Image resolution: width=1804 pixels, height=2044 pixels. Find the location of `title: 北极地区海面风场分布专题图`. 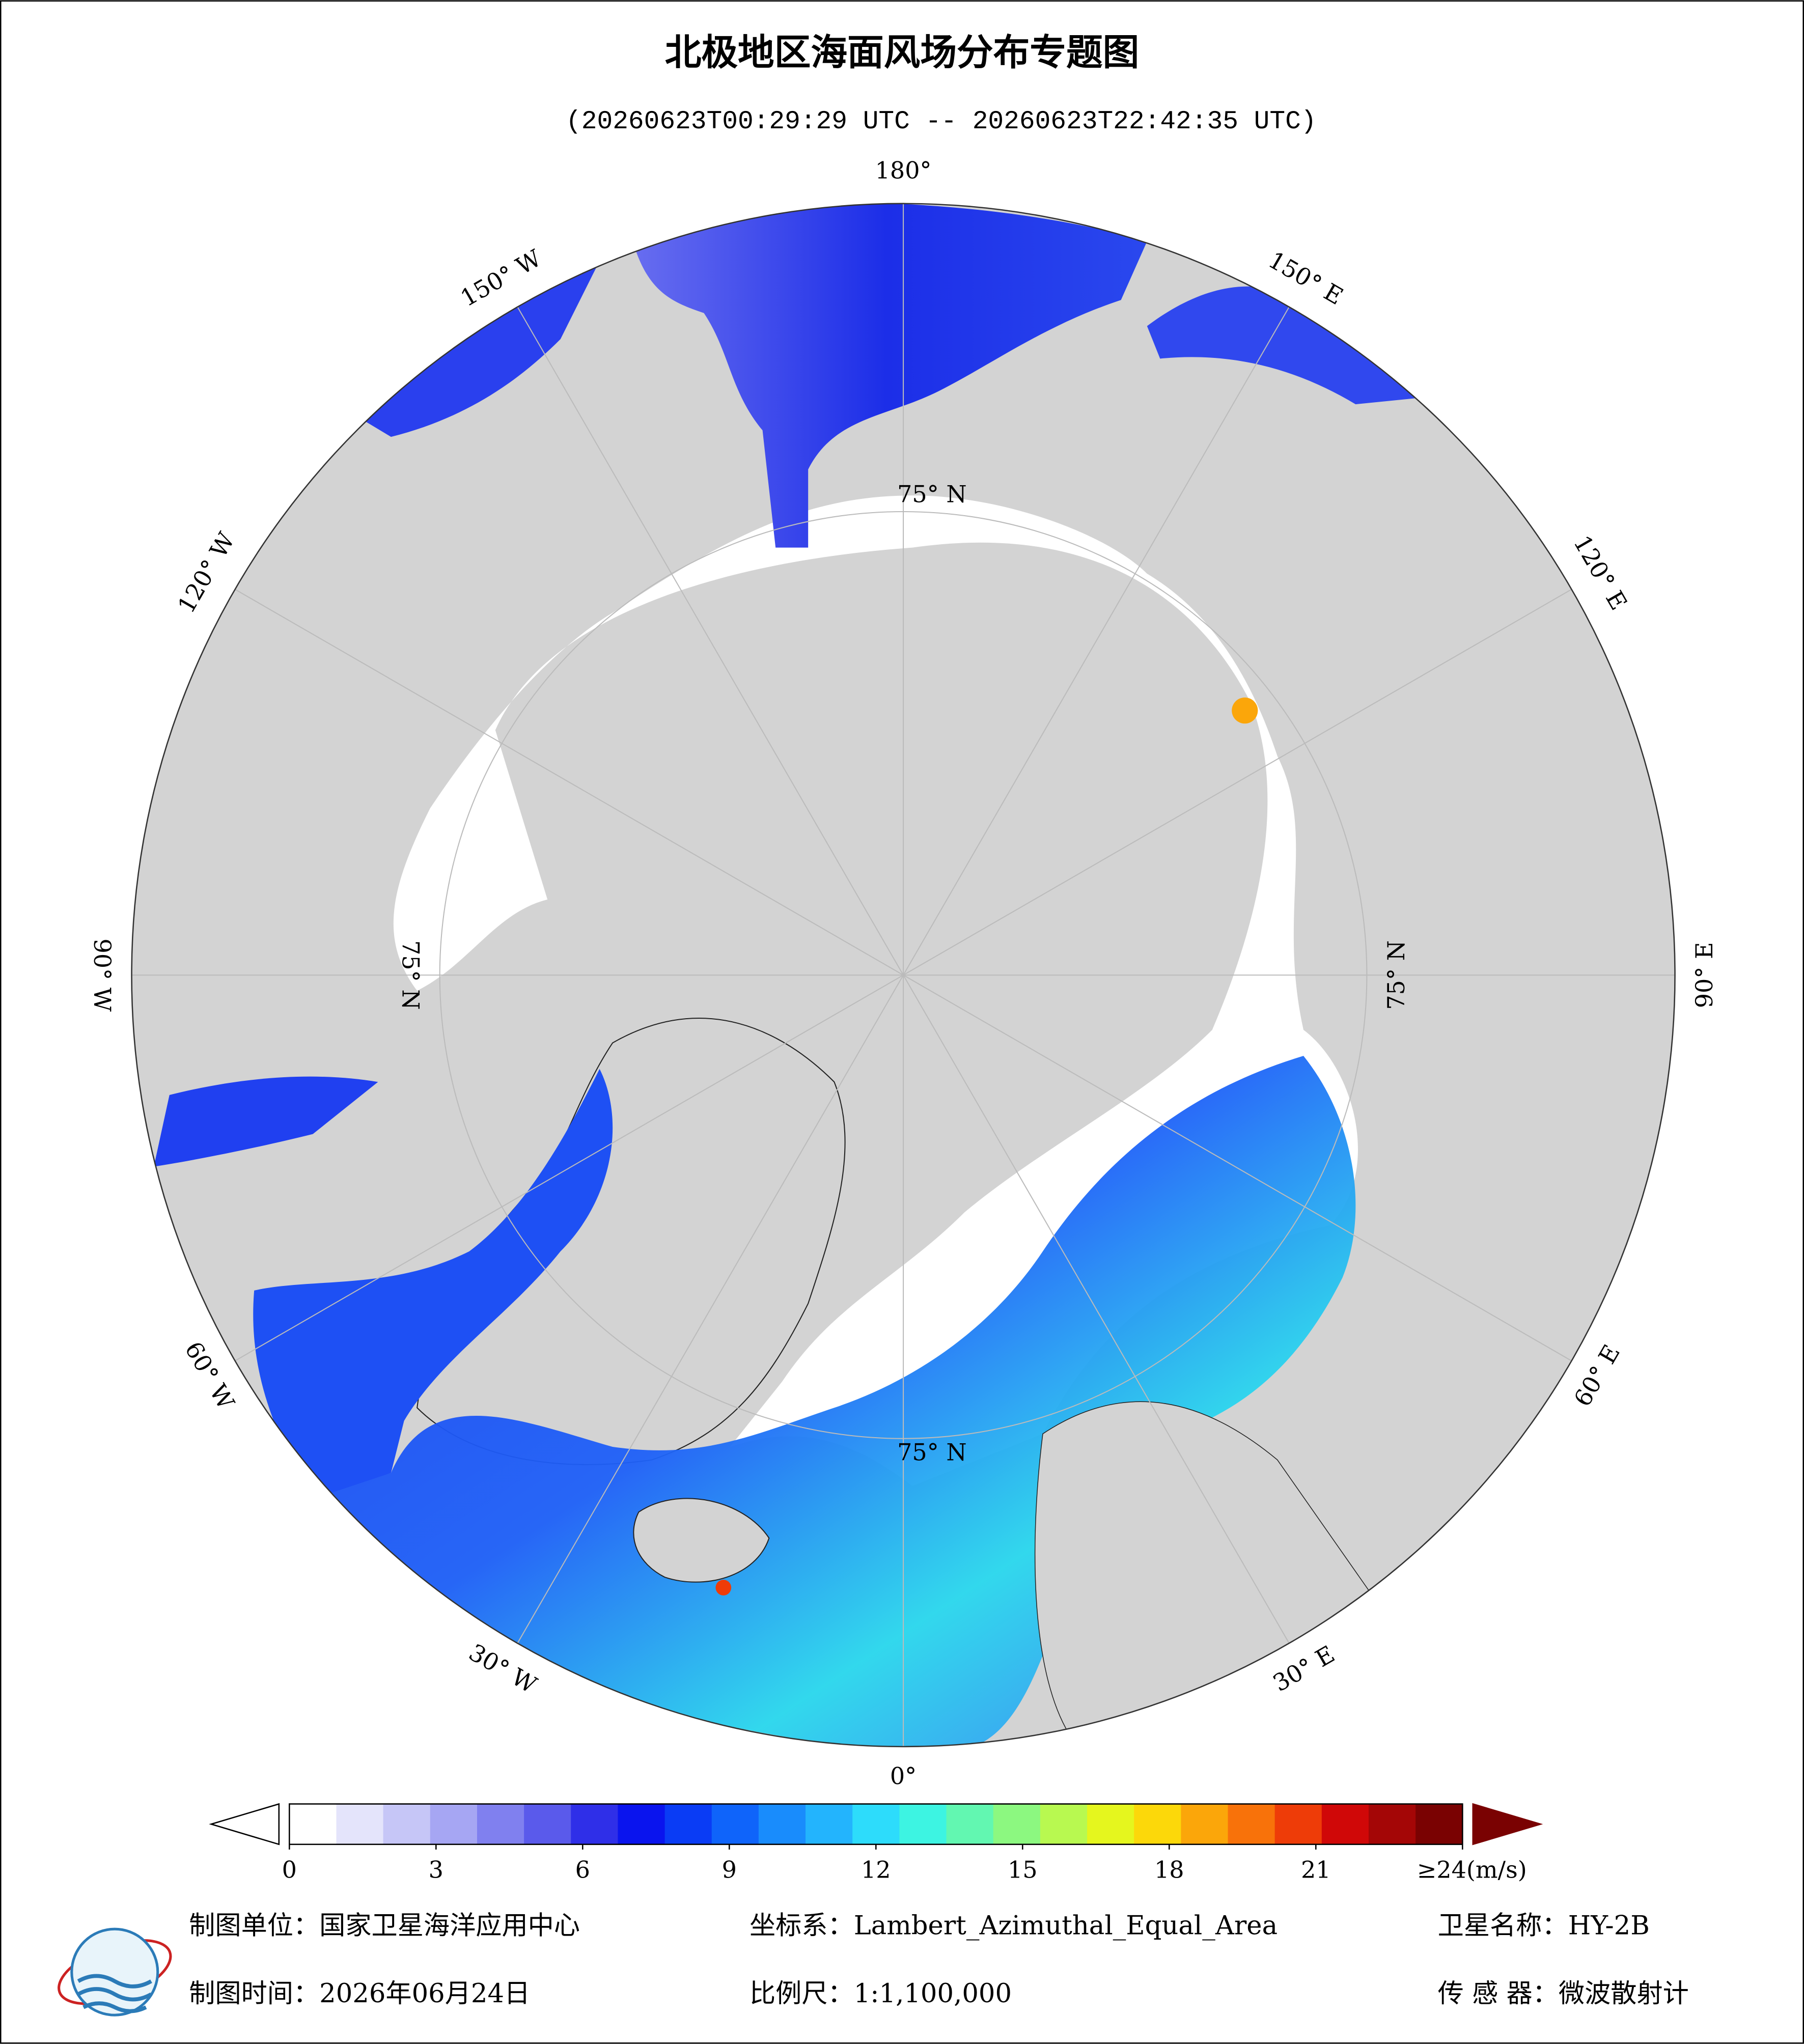

title: 北极地区海面风场分布专题图 is located at coordinates (902, 52).